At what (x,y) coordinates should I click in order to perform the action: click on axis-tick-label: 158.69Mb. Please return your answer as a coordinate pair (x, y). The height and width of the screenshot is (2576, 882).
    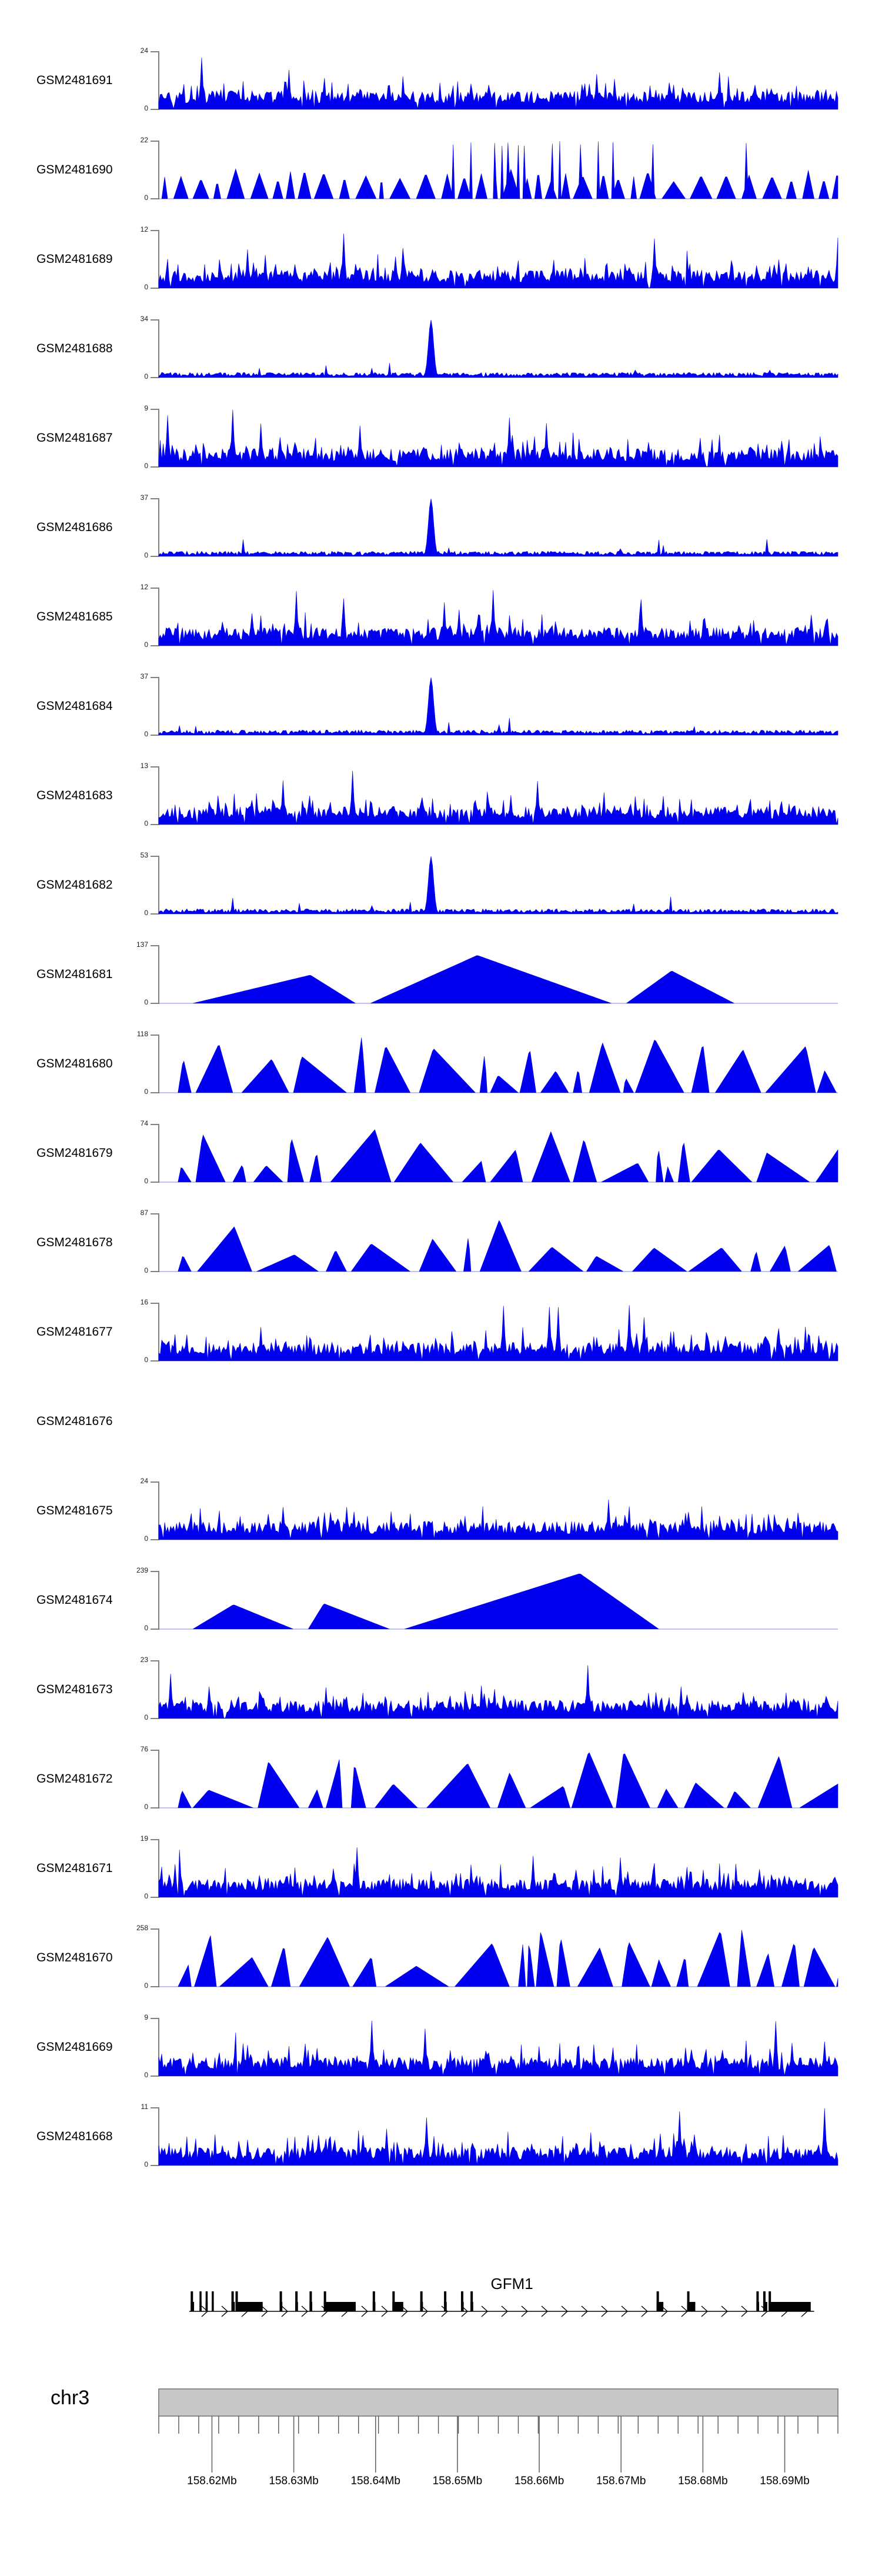
    Looking at the image, I should click on (785, 2481).